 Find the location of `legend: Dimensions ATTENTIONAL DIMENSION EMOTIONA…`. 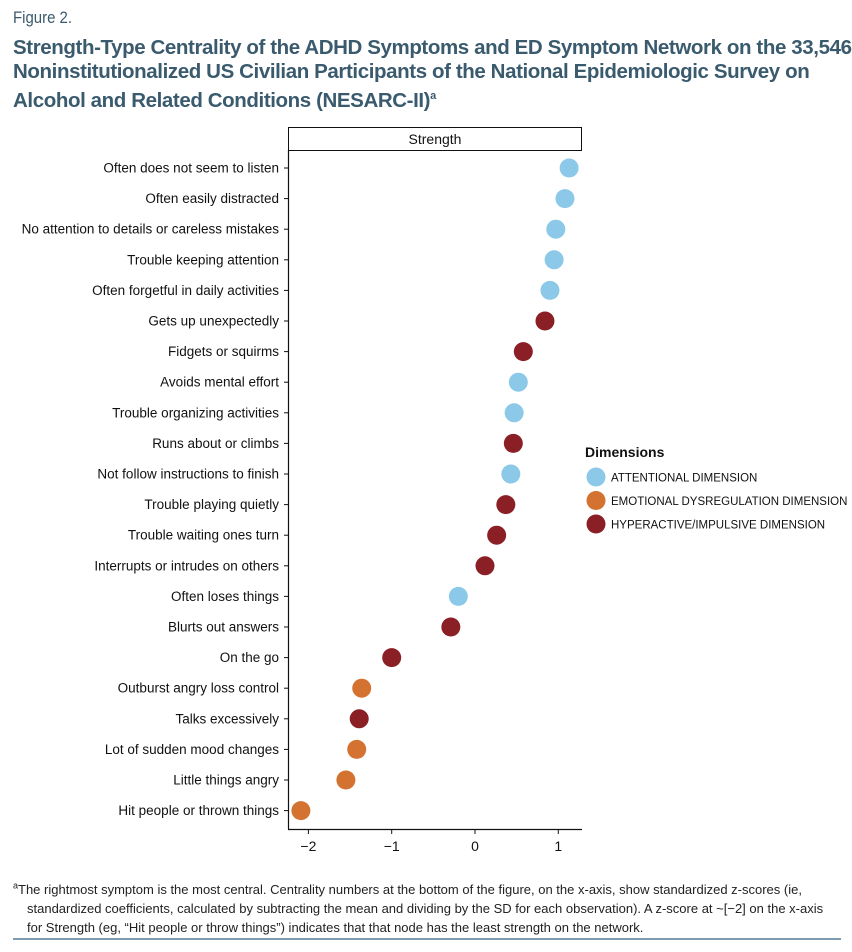

legend: Dimensions ATTENTIONAL DIMENSION EMOTIONA… is located at coordinates (716, 489).